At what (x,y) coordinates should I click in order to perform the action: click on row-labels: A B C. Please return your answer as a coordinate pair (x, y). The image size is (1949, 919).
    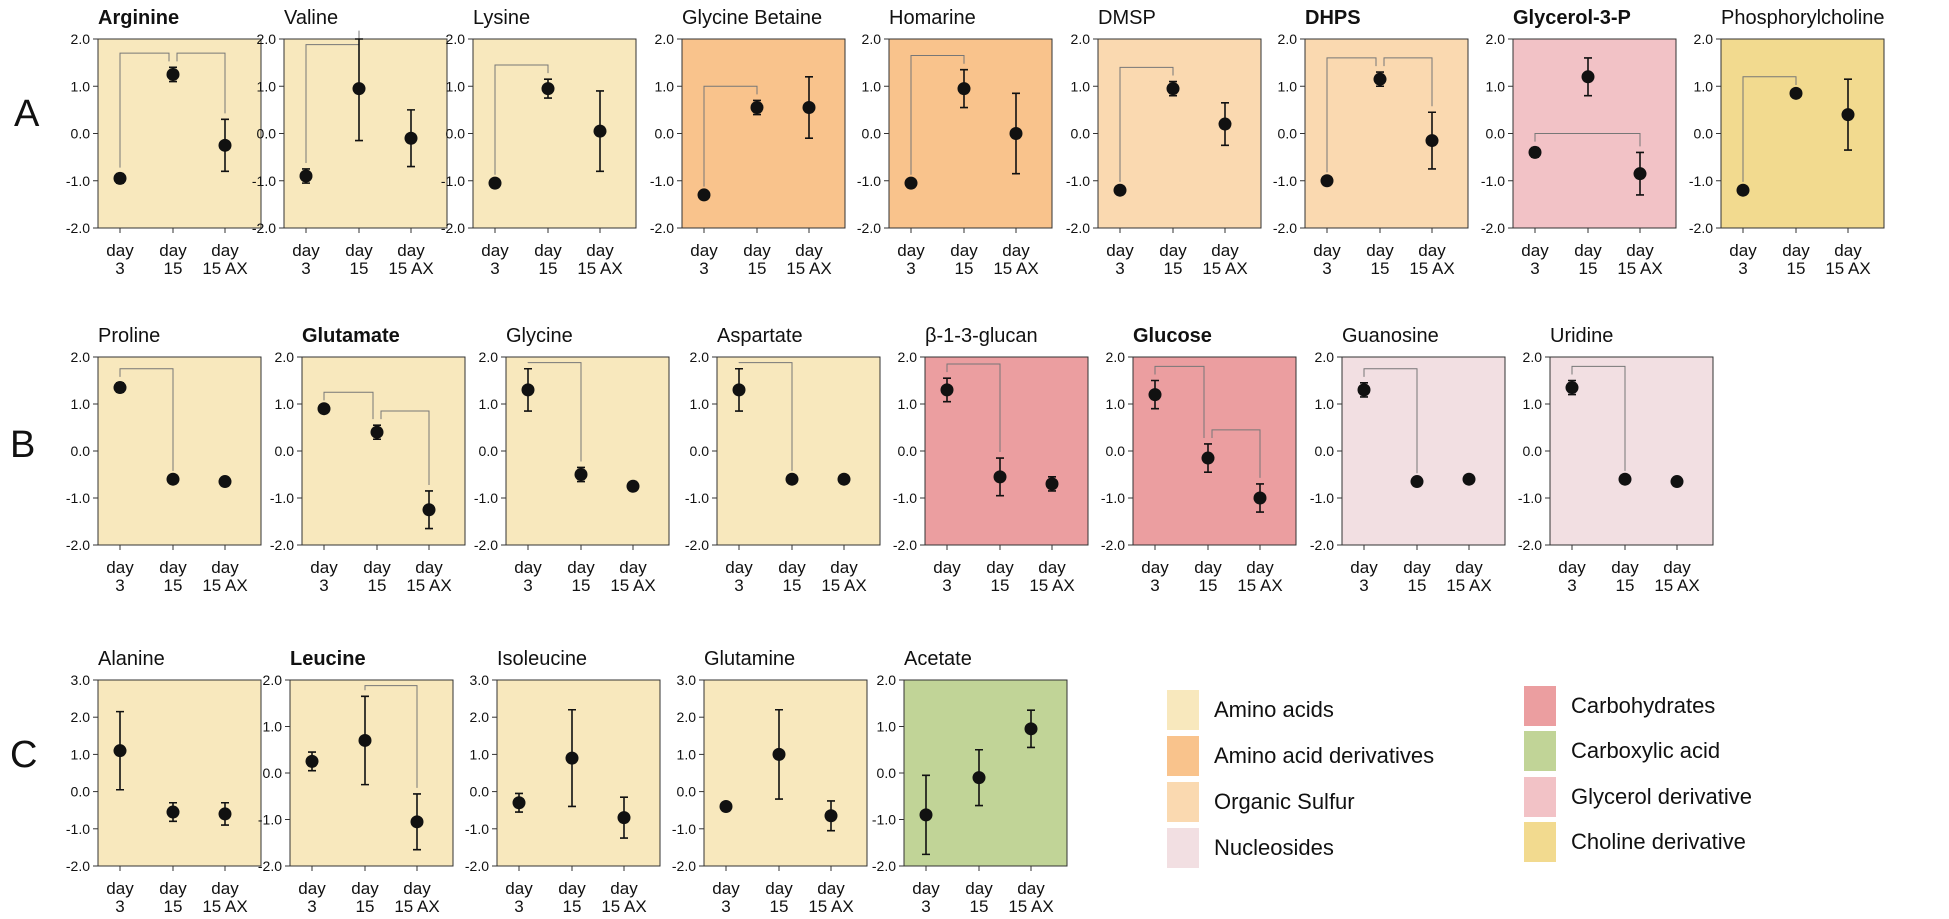
    Looking at the image, I should click on (25, 434).